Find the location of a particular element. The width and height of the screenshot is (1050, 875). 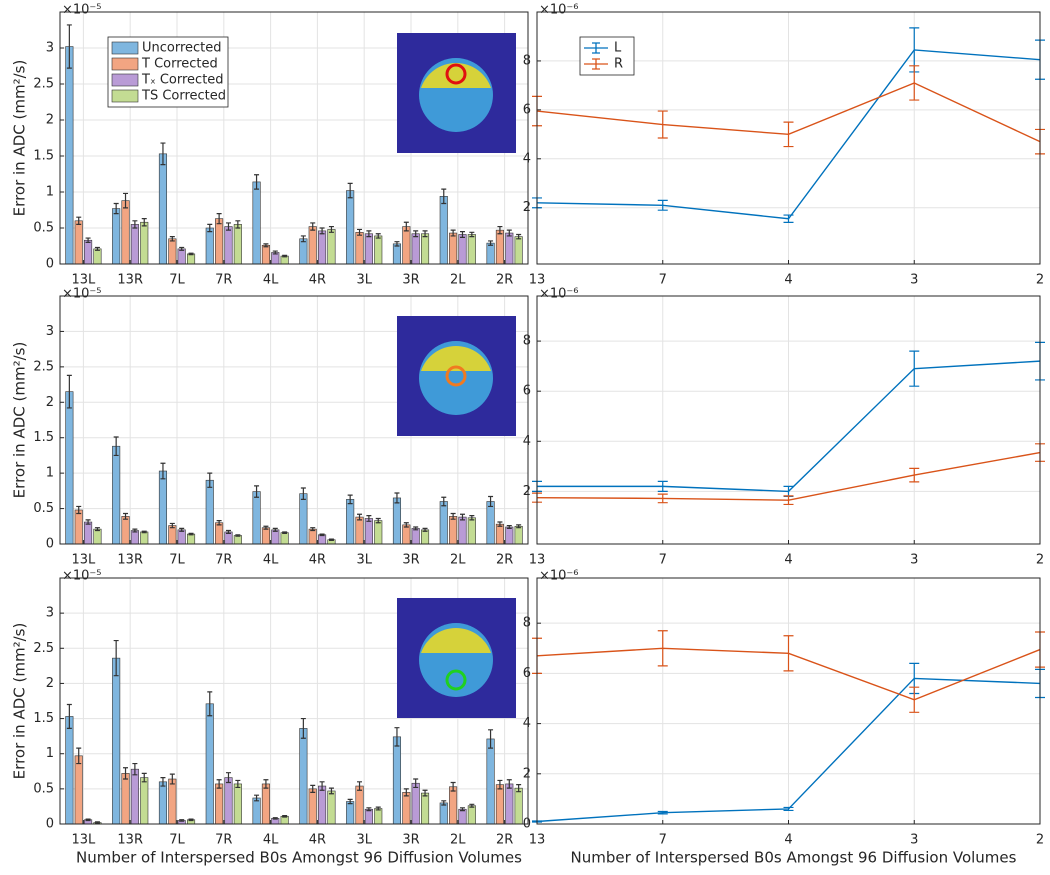

x-tick-label: 7L is located at coordinates (177, 560).